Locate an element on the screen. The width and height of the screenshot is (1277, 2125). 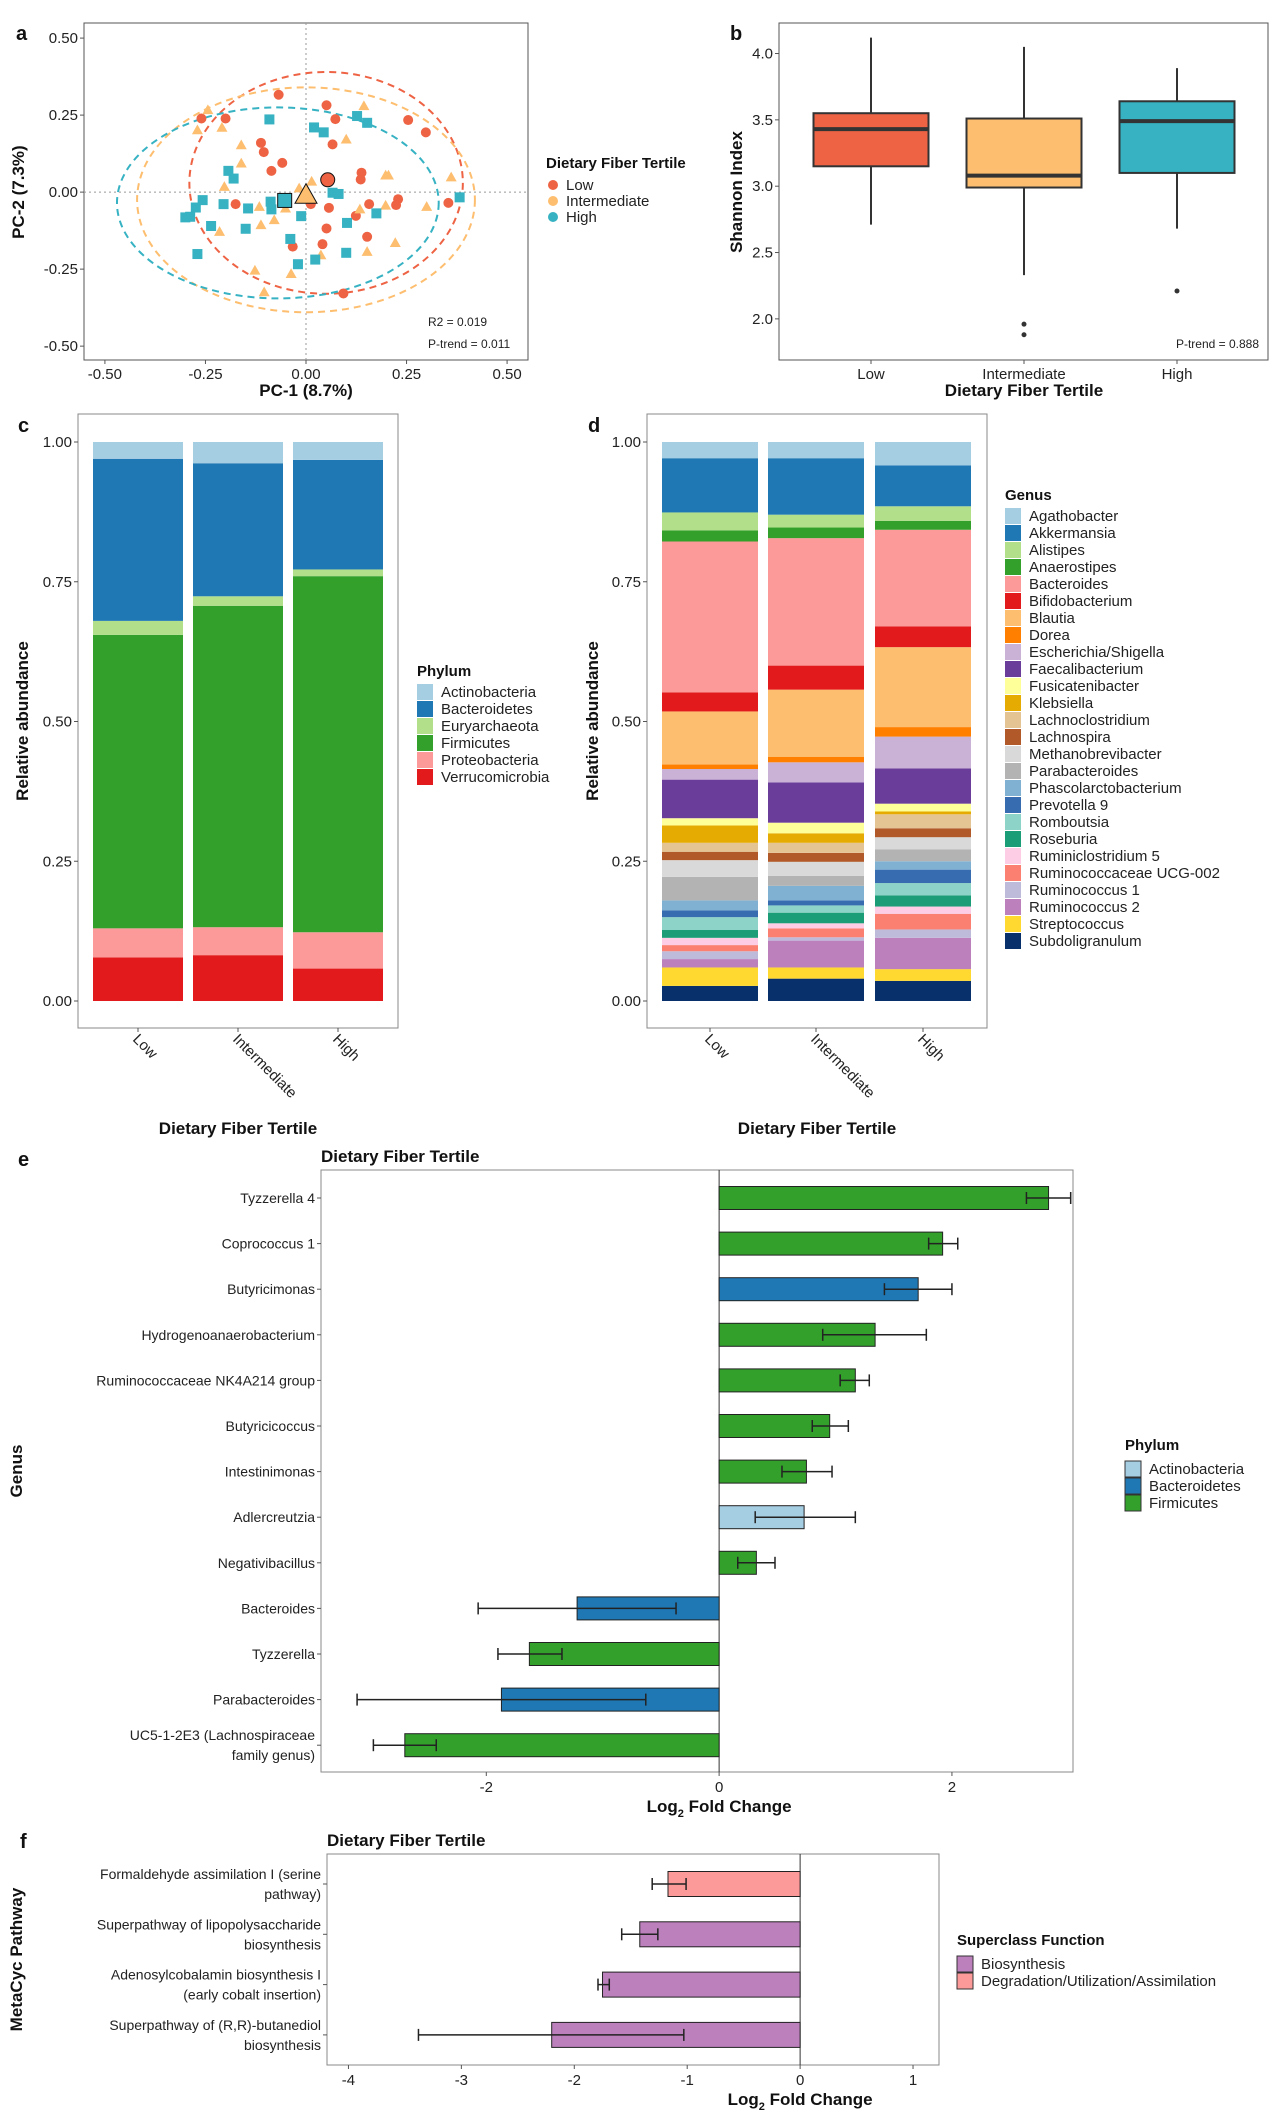
legend-title: Phylum is located at coordinates (1152, 1445).